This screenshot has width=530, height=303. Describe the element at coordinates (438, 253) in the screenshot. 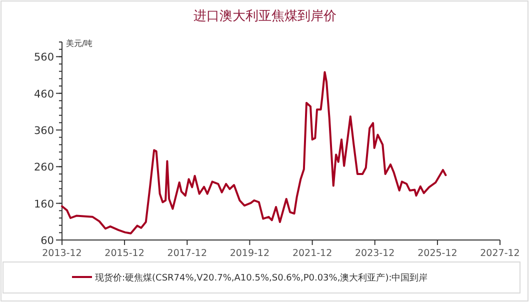

I see `x-tick-label: 2025-12` at that location.